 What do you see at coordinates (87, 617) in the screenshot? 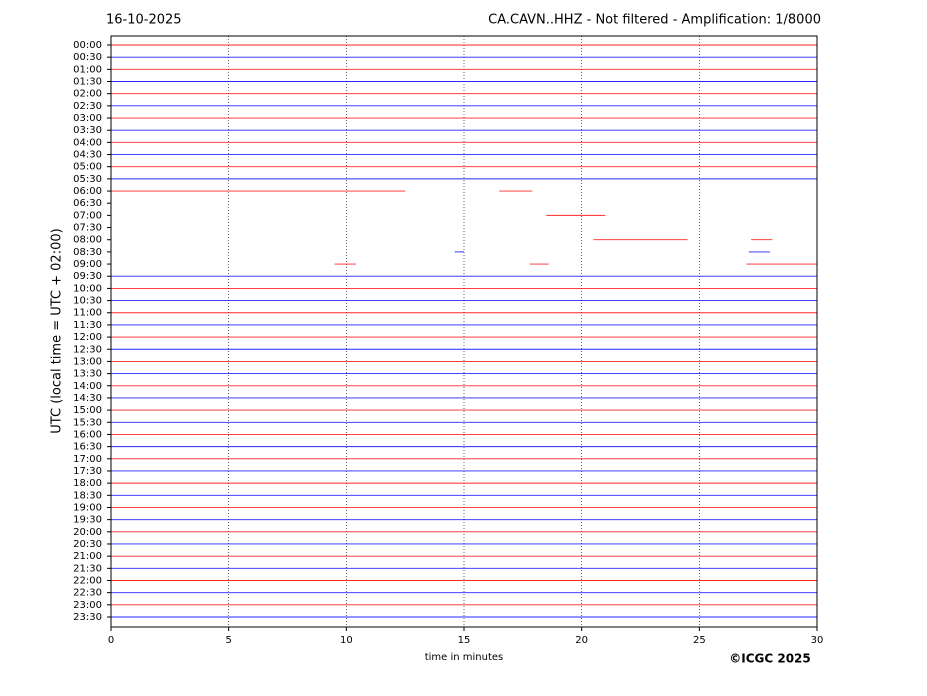
I see `row-label: 23:30` at bounding box center [87, 617].